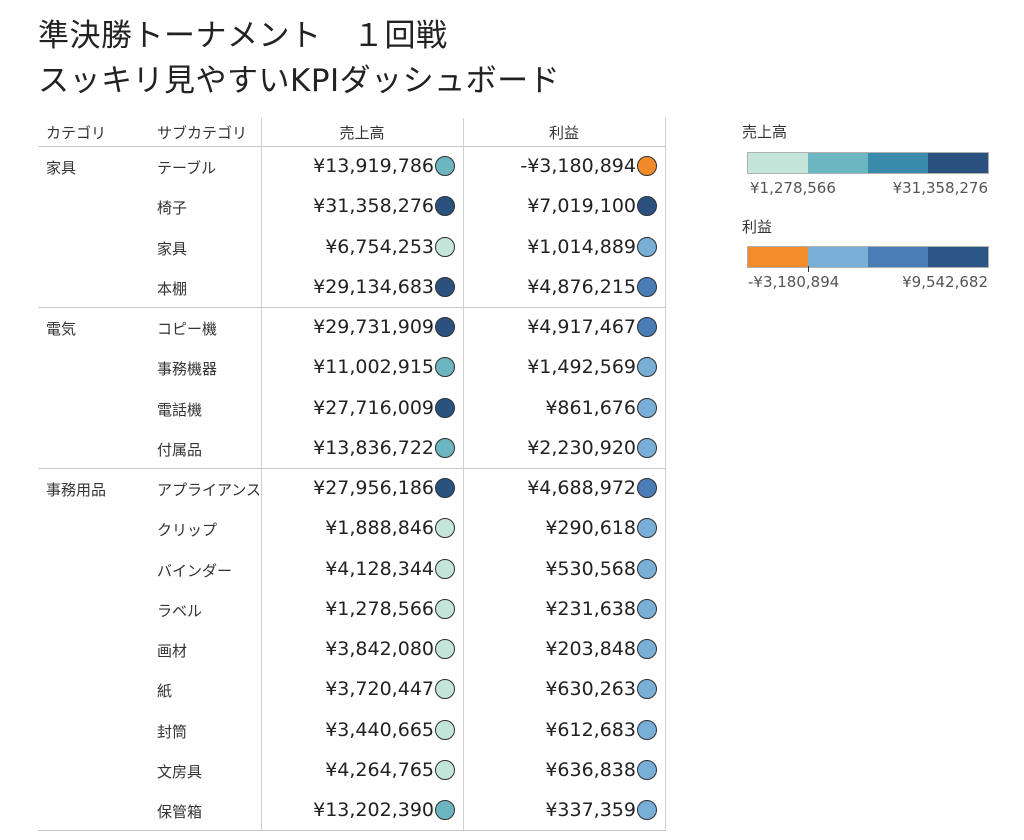 This screenshot has height=840, width=1024. Describe the element at coordinates (187, 329) in the screenshot. I see `subcategory-cell: コピー機` at that location.